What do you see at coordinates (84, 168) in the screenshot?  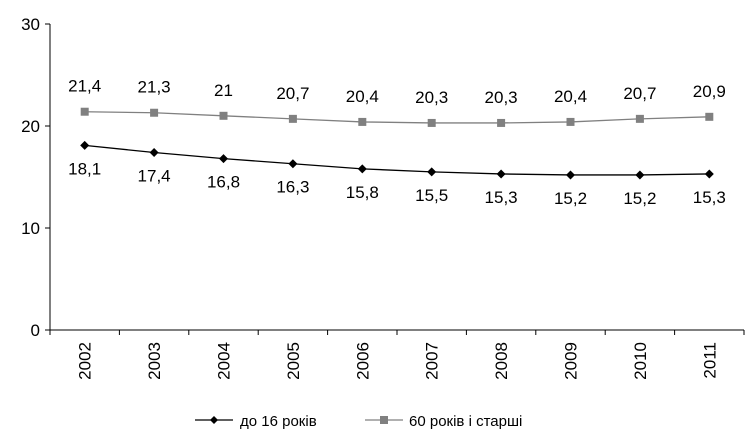 I see `data-label: 18,1` at bounding box center [84, 168].